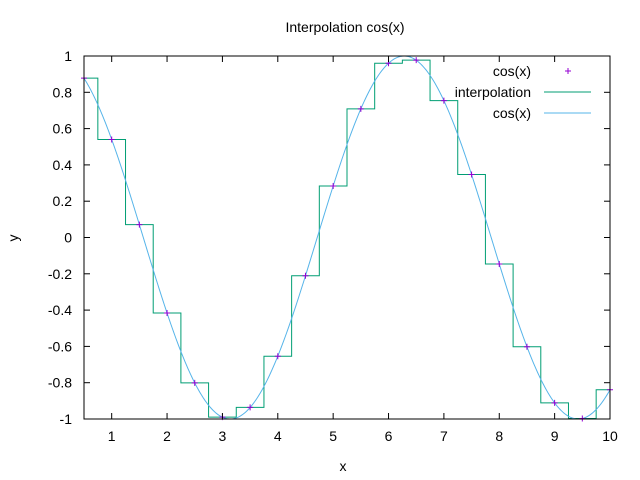 The height and width of the screenshot is (480, 640). What do you see at coordinates (13, 238) in the screenshot?
I see `y-axis-label: y` at bounding box center [13, 238].